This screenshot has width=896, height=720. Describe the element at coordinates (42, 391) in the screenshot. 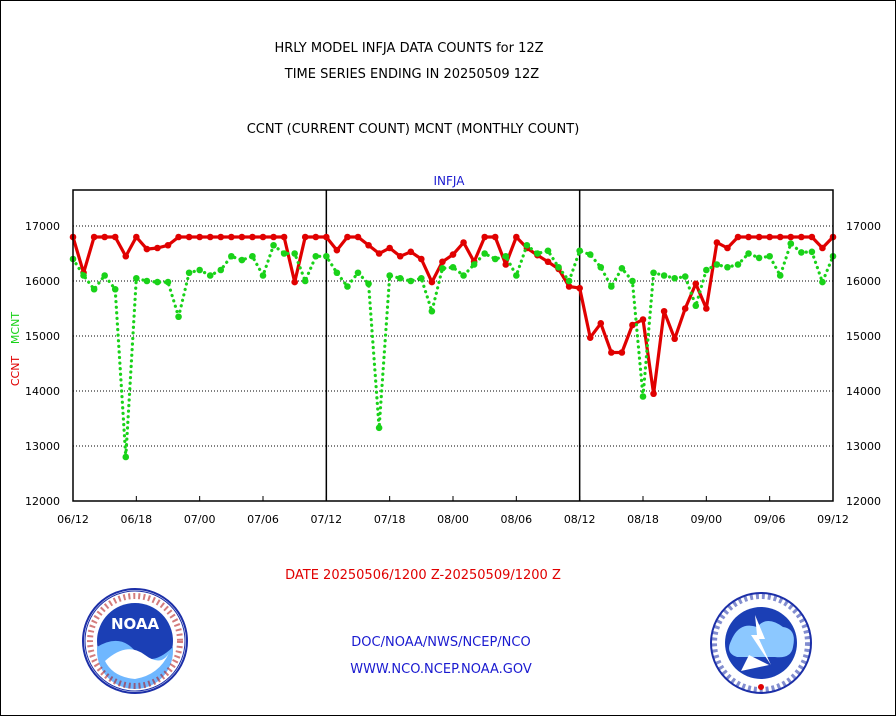

I see `y-tick-label-left-14000: 14000` at that location.